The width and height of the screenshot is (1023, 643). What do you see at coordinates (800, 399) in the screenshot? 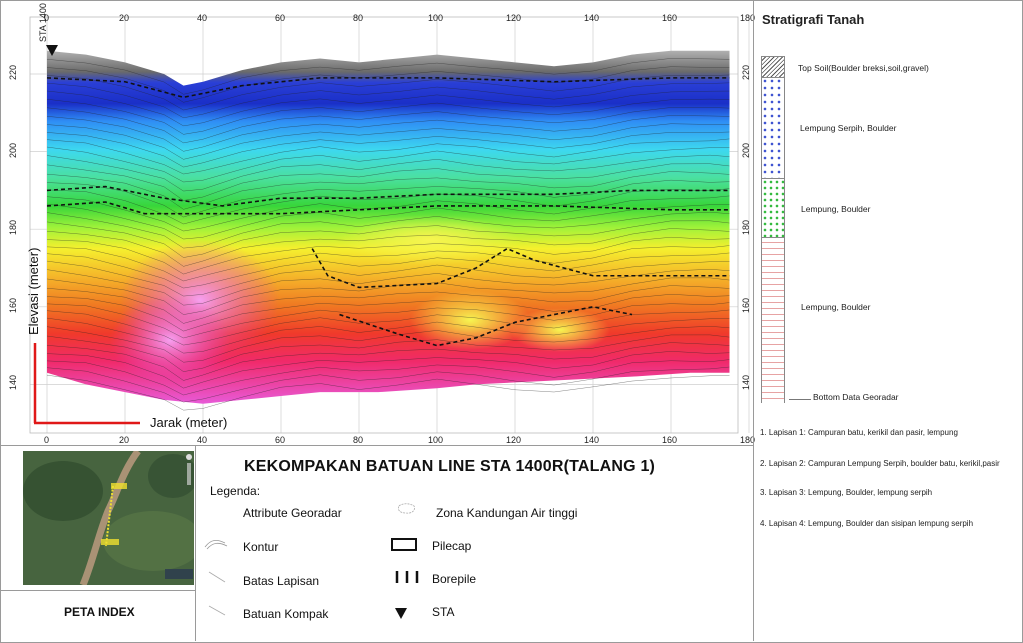
I see `bottom-data-tick` at bounding box center [800, 399].